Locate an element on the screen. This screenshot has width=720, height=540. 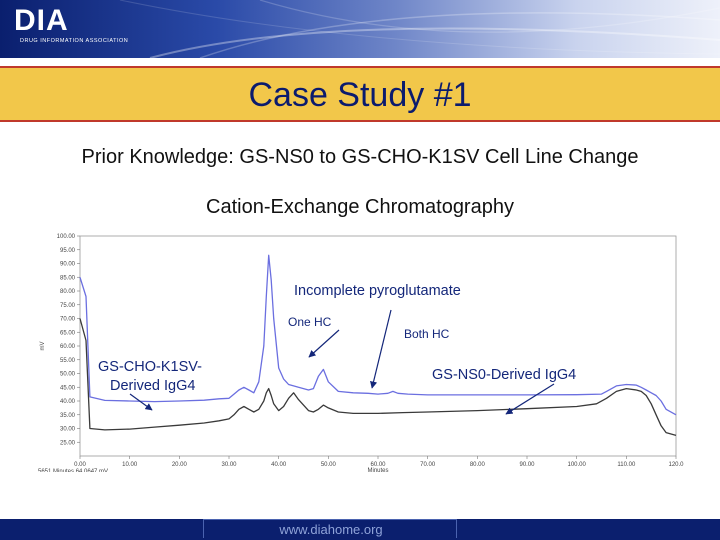
y-tick-label: 85.00 is located at coordinates (68, 278).